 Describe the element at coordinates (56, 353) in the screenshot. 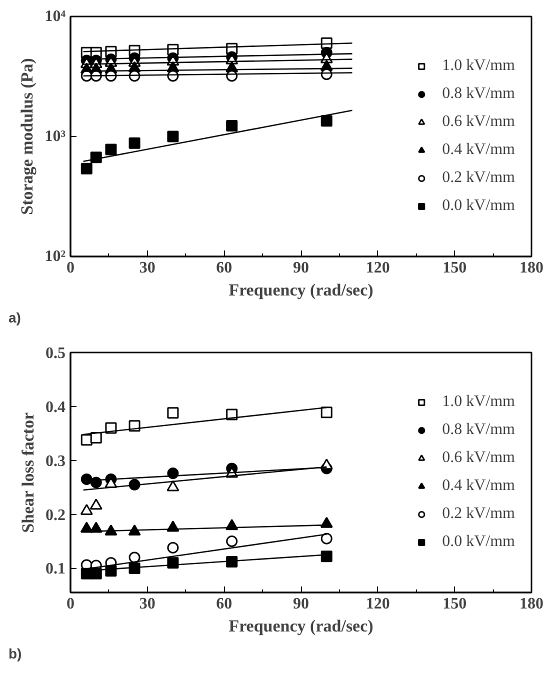

I see `y-tick-label: 0.5` at that location.